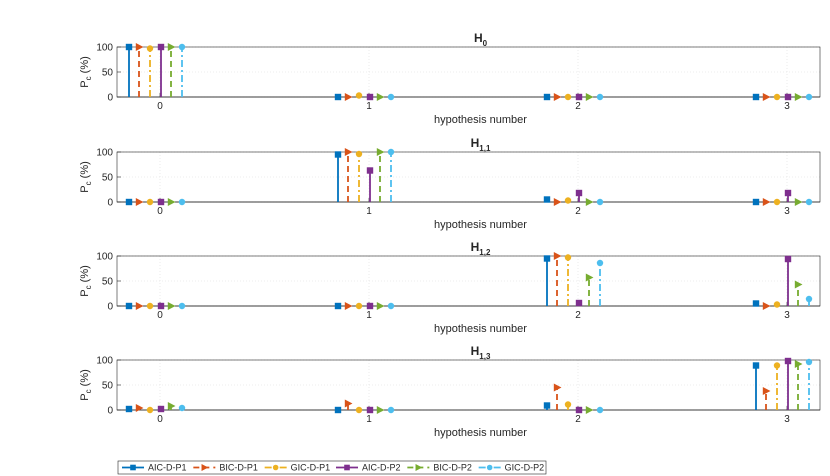  Describe the element at coordinates (381, 468) in the screenshot. I see `legend-label: AIC-D-P2` at that location.